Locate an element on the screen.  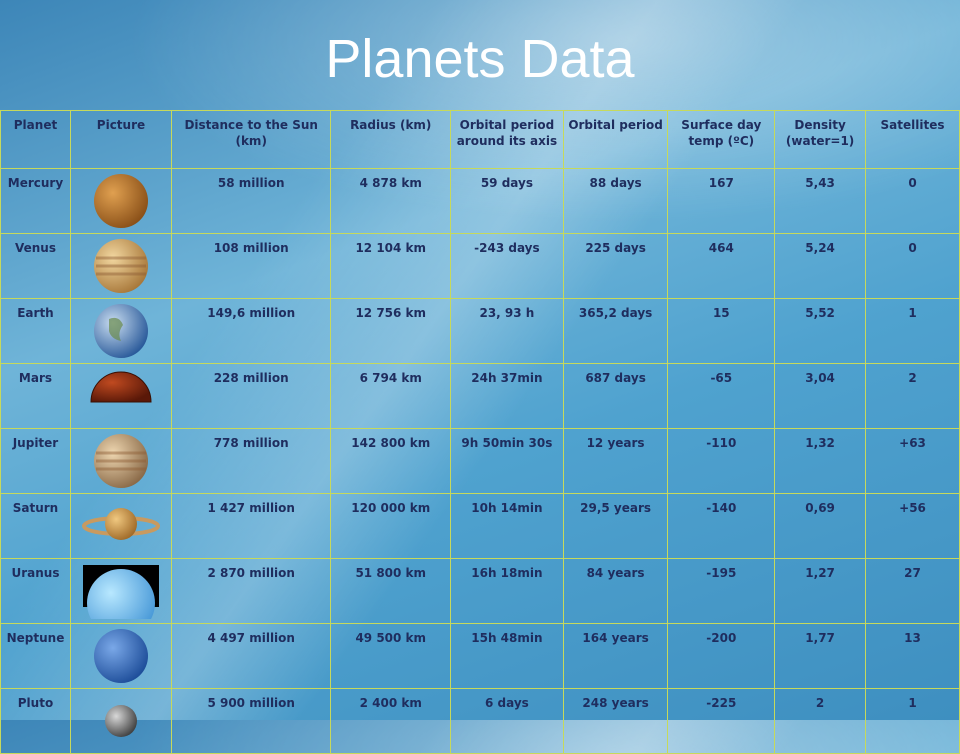
planet-name: Saturn is located at coordinates (35, 526).